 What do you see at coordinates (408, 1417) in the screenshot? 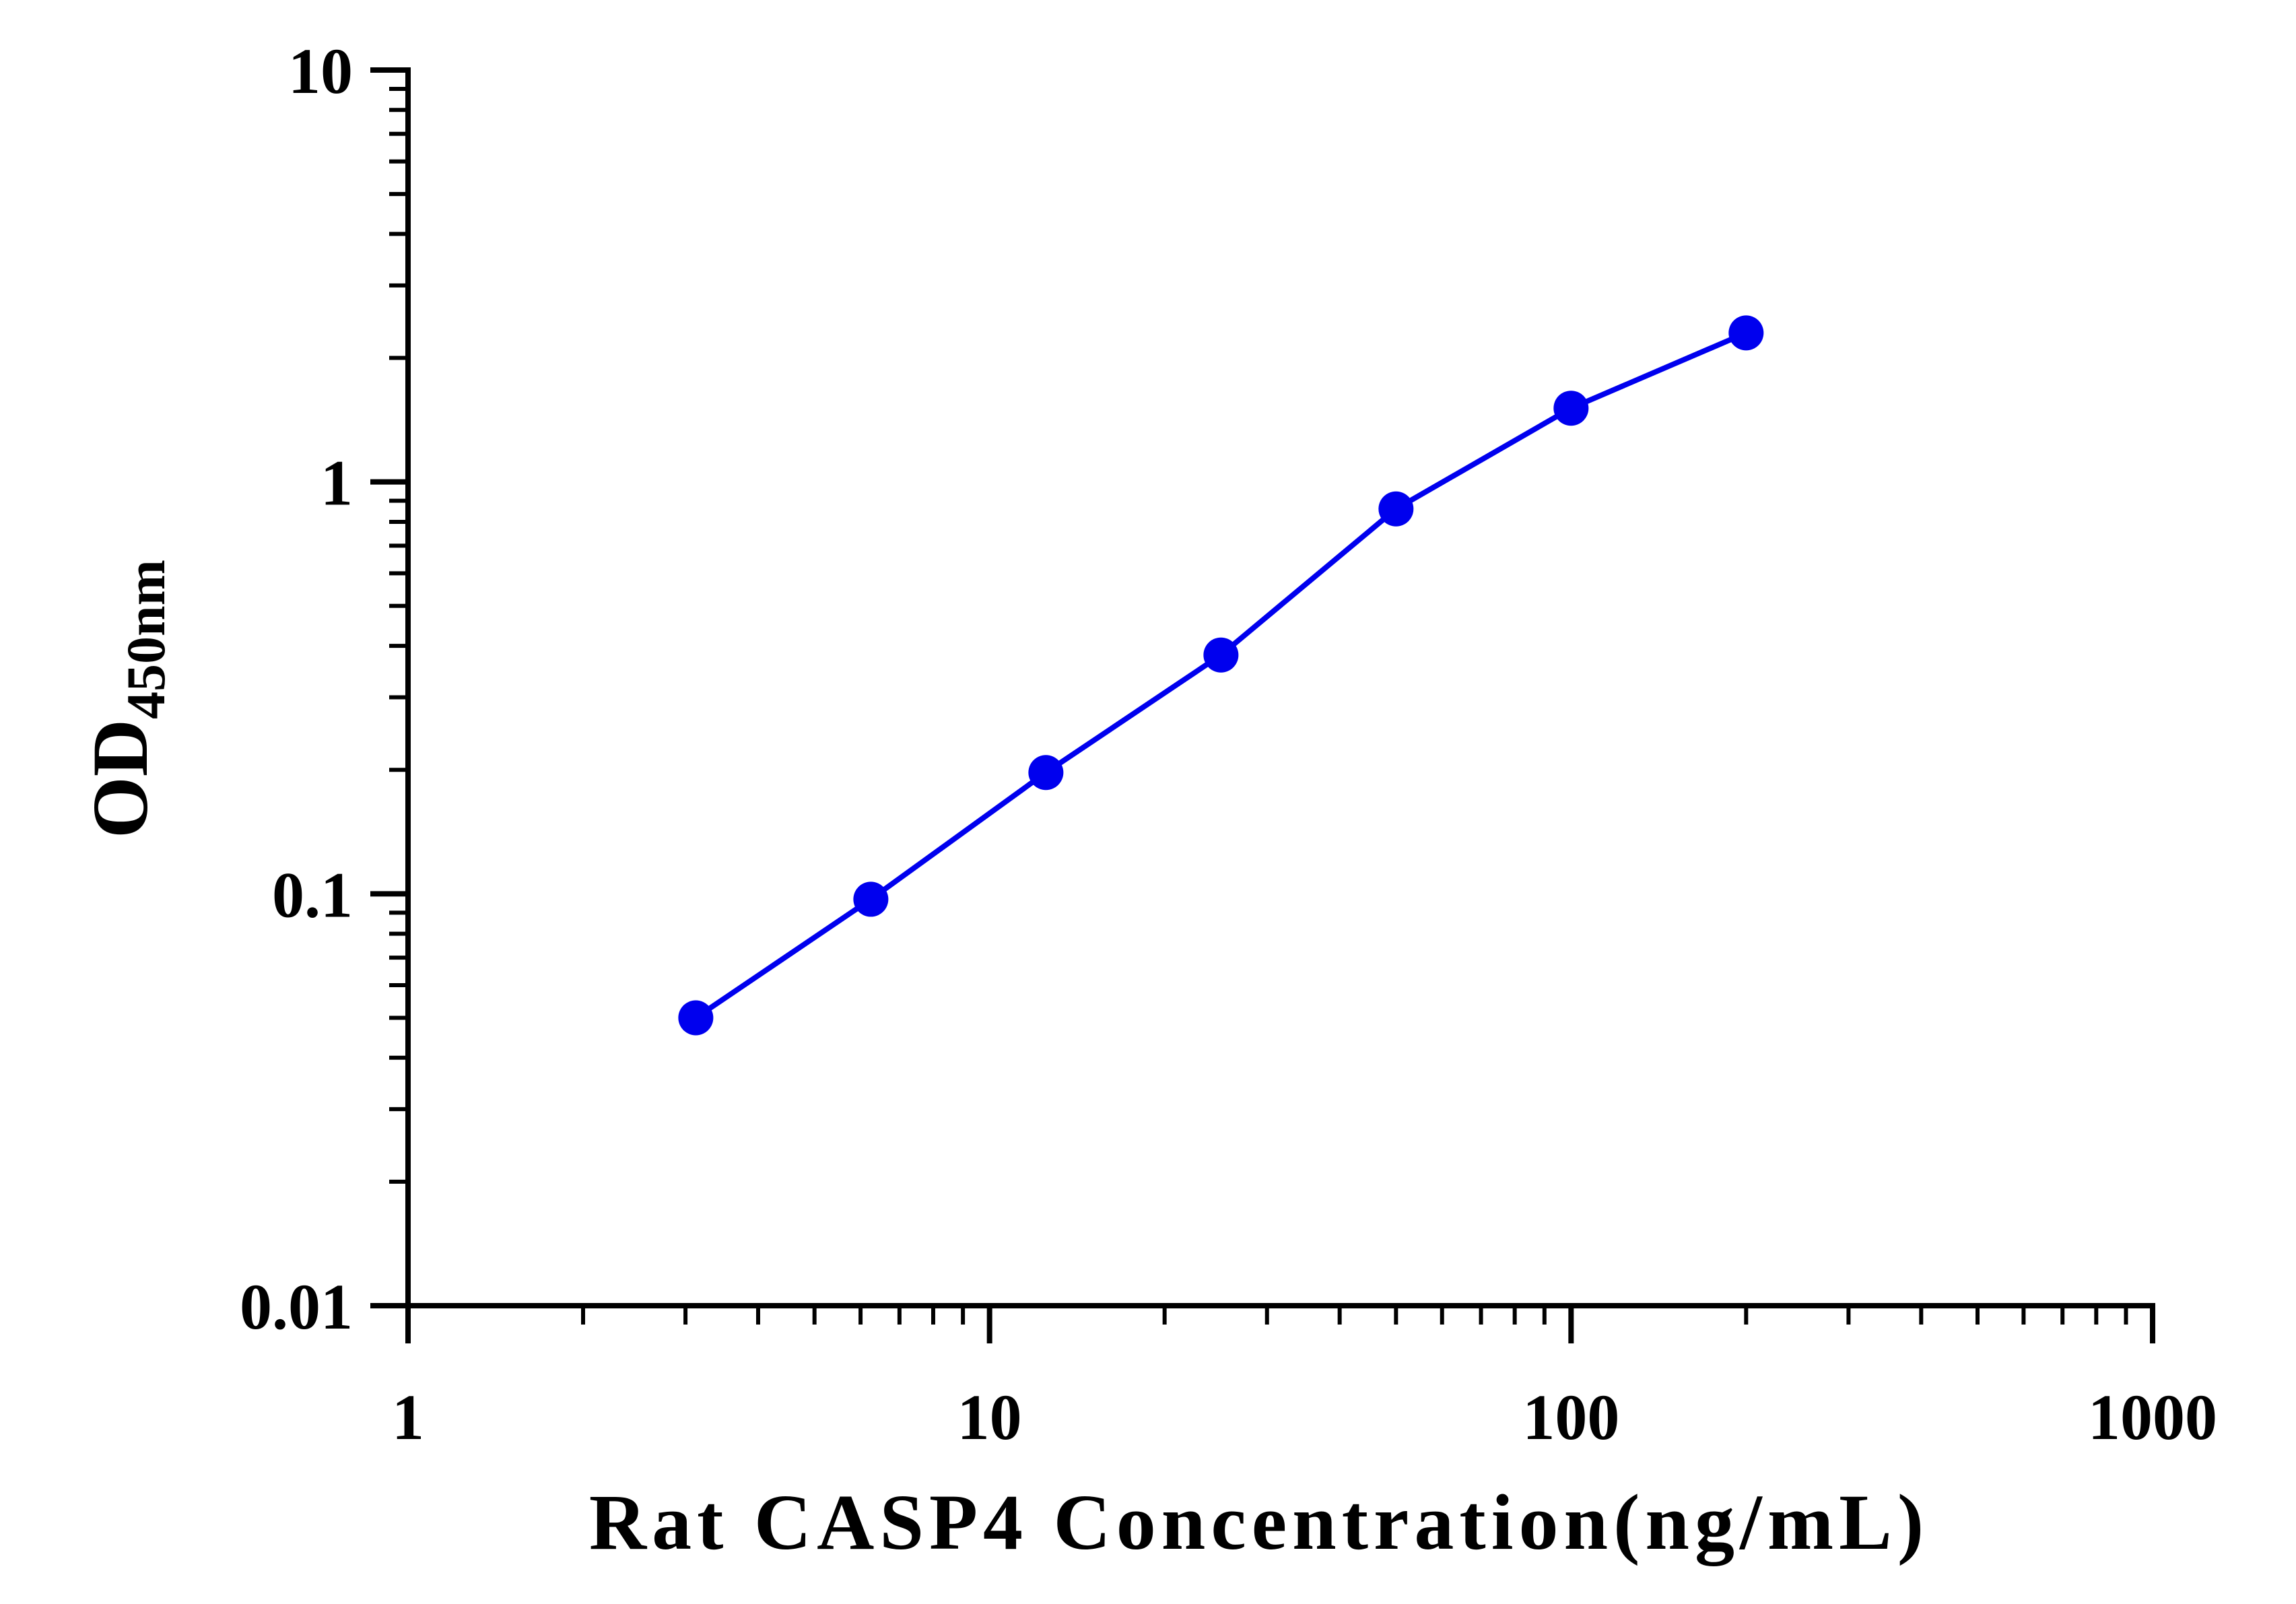
I see `x-tick-label: 1` at bounding box center [408, 1417].